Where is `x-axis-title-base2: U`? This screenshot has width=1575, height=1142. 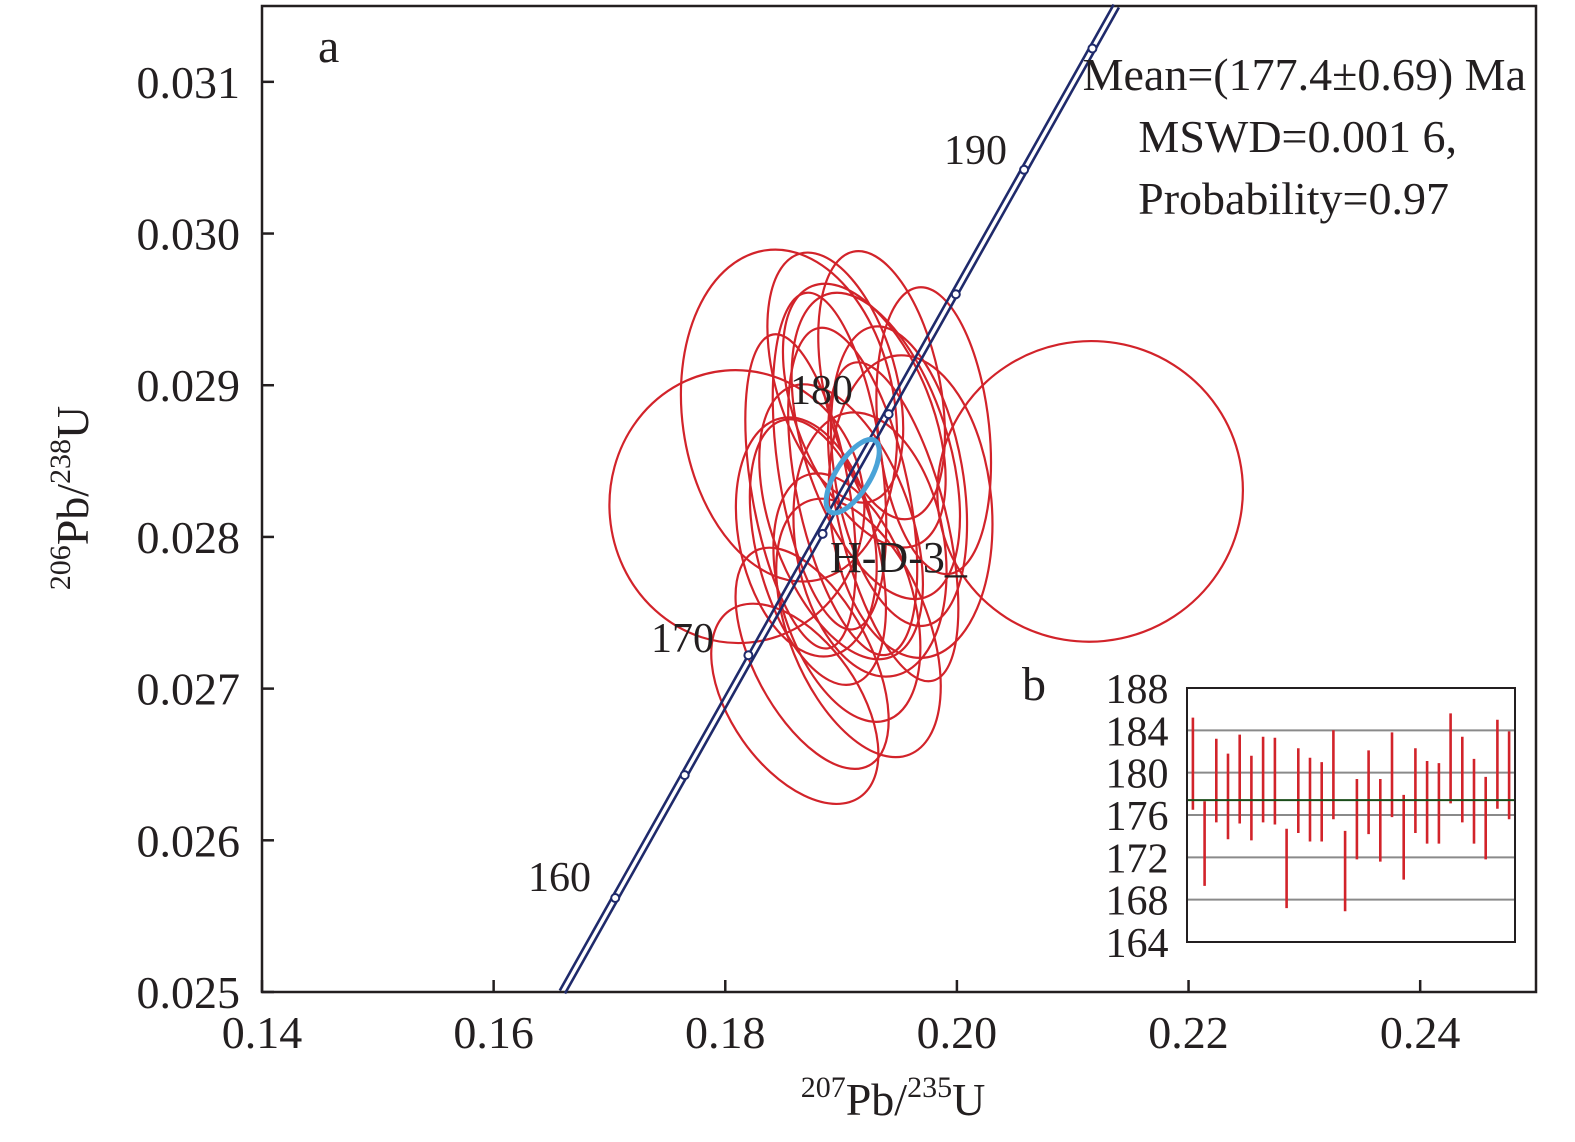 x-axis-title-base2: U is located at coordinates (968, 1099).